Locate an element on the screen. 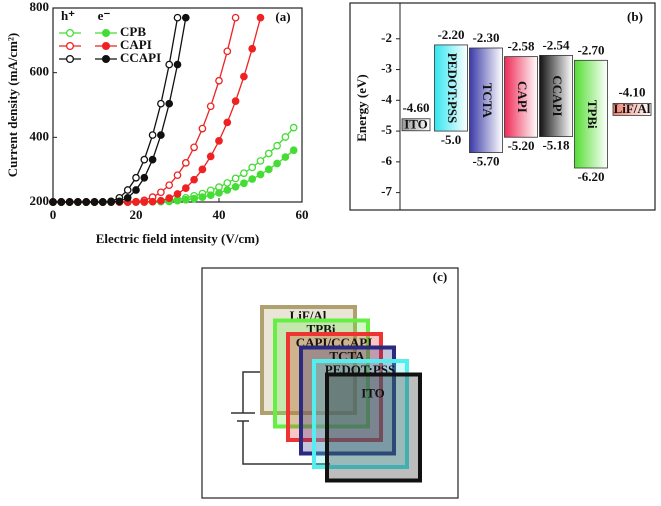 This screenshot has width=661, height=506. x-tick-label: 0 is located at coordinates (53, 214).